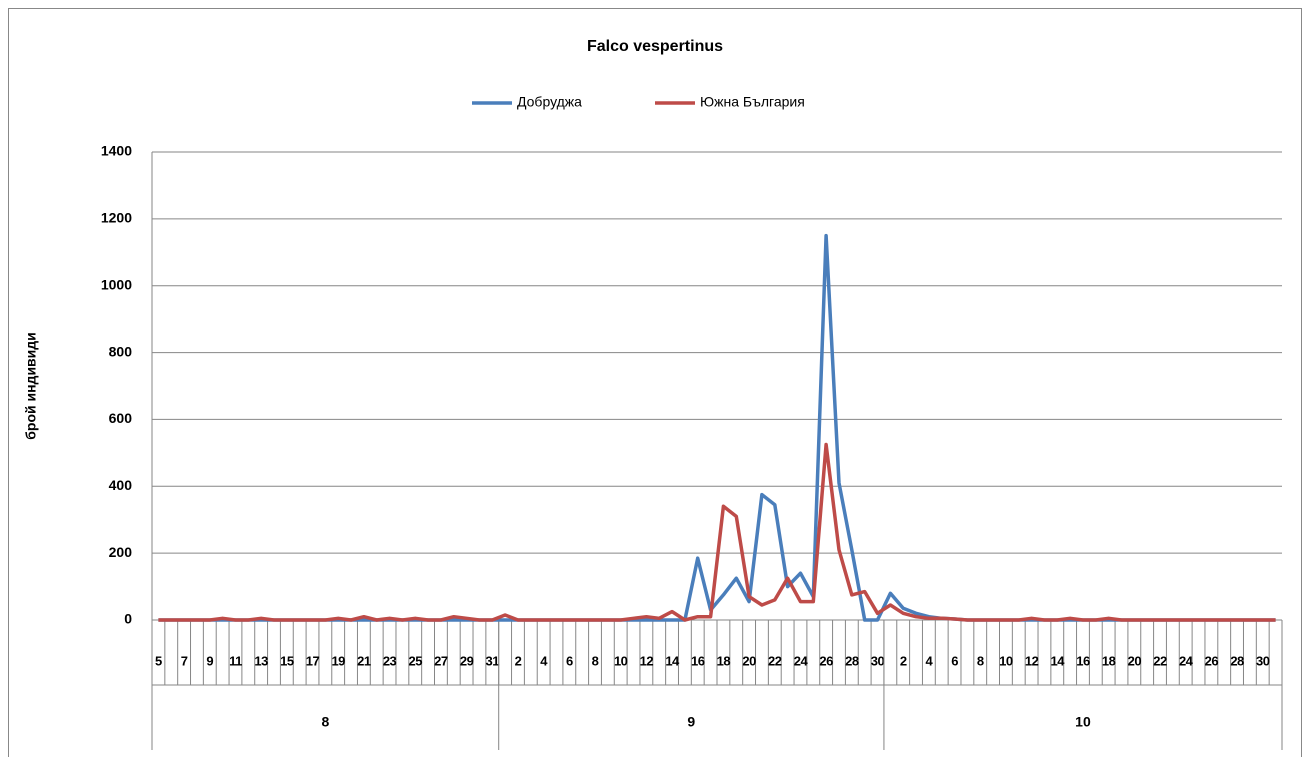 This screenshot has width=1310, height=757. What do you see at coordinates (121, 351) in the screenshot?
I see `y-tick-label: 800` at bounding box center [121, 351].